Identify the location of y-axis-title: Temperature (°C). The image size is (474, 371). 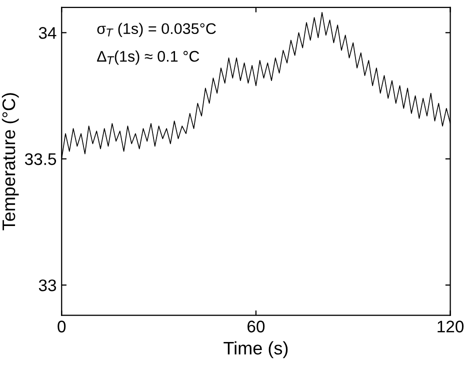
(10, 161).